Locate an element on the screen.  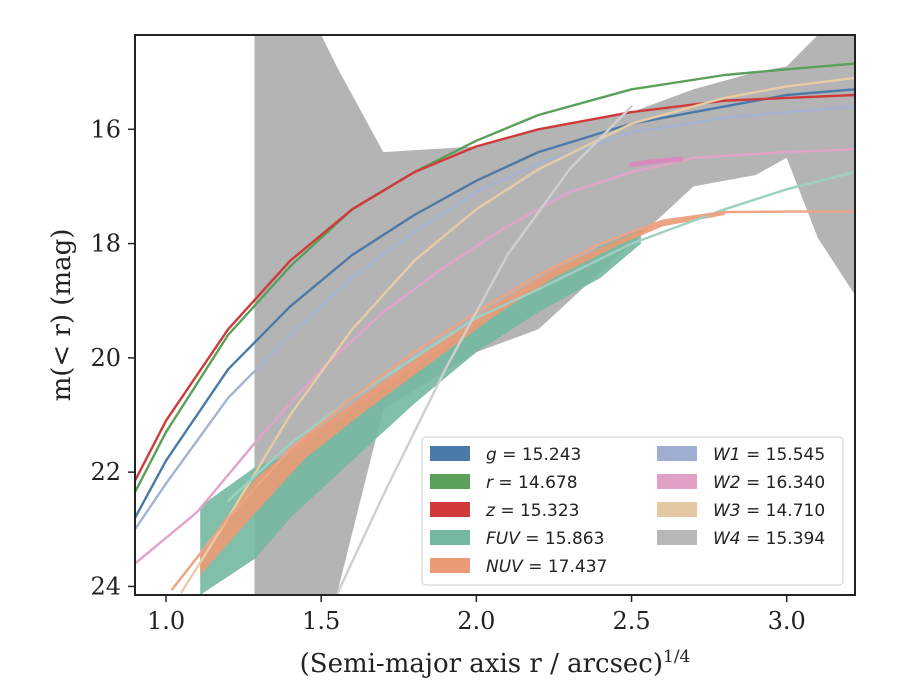
x-axis-label-text: (Semi-major axis r / arcsec) is located at coordinates (481, 664).